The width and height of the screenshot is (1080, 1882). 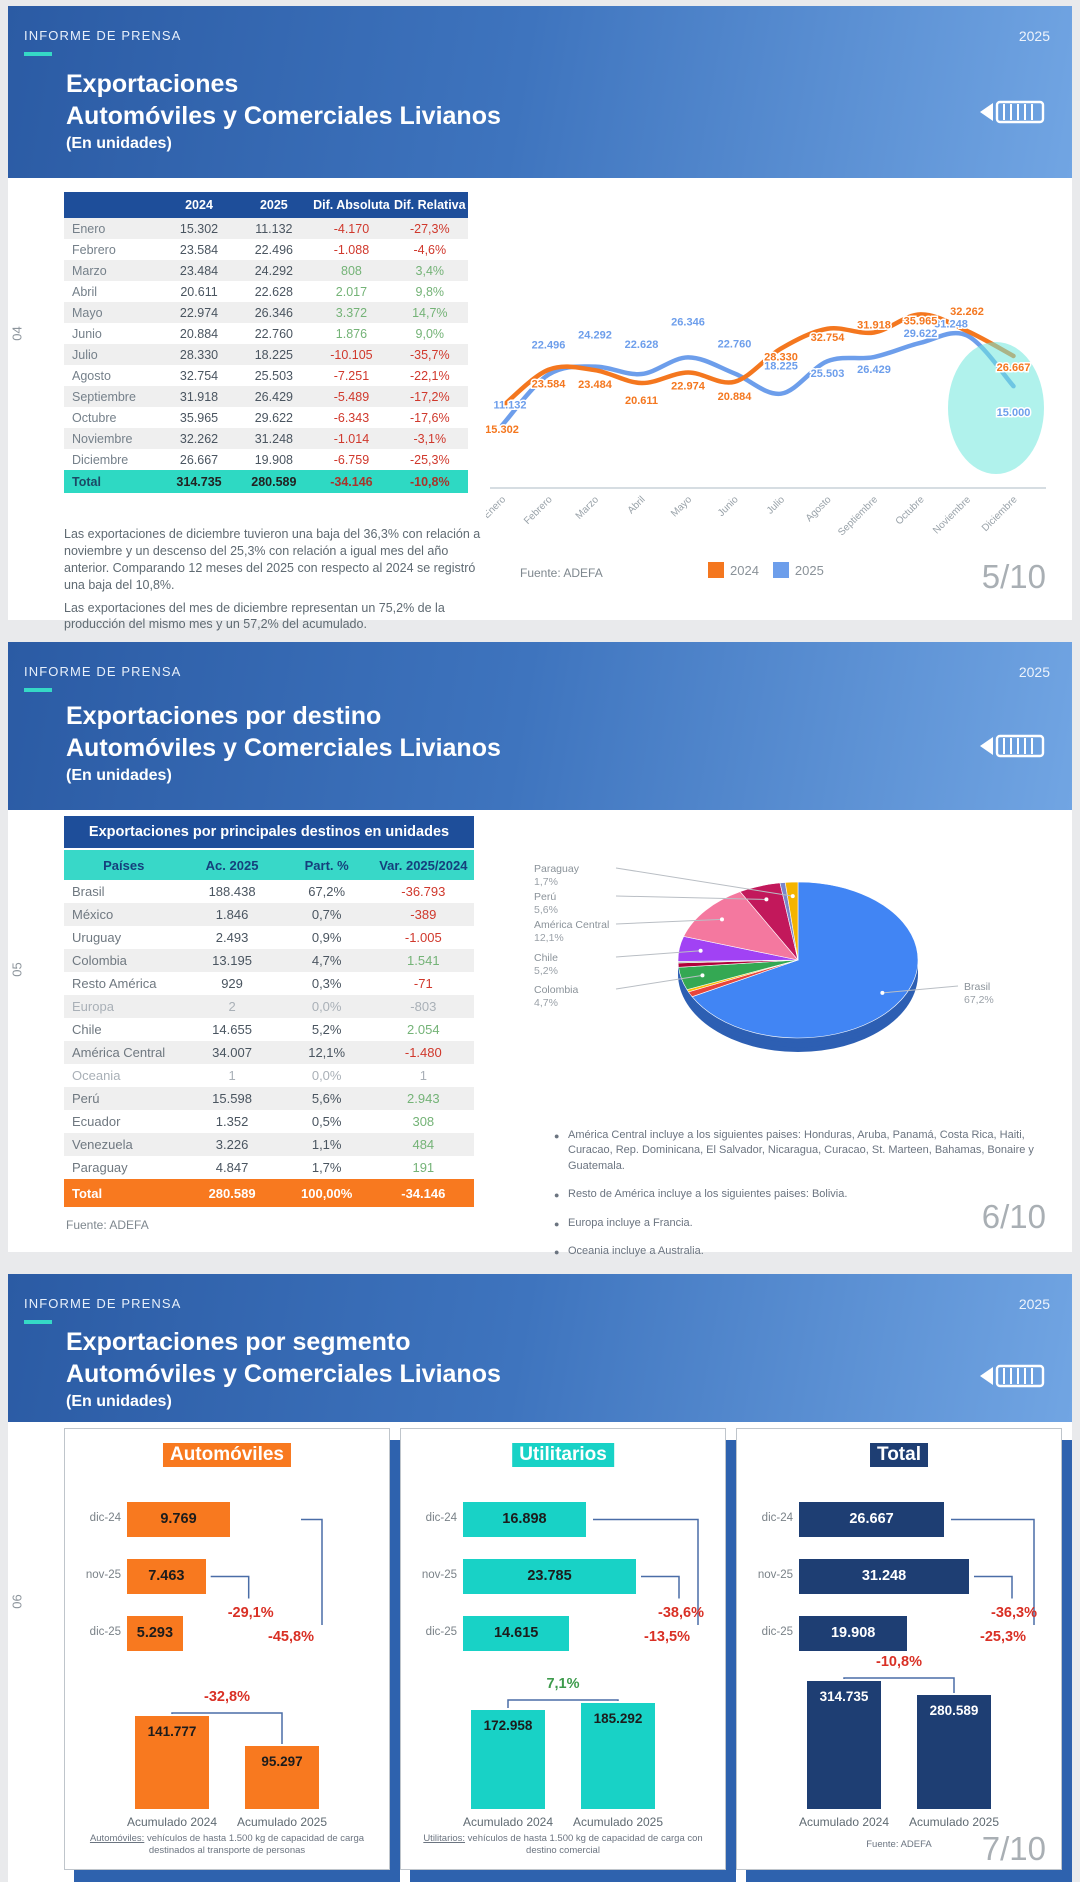 What do you see at coordinates (261, 375) in the screenshot?
I see `table-row: Agosto 32.754 25.503 -7.251 -22,1%` at bounding box center [261, 375].